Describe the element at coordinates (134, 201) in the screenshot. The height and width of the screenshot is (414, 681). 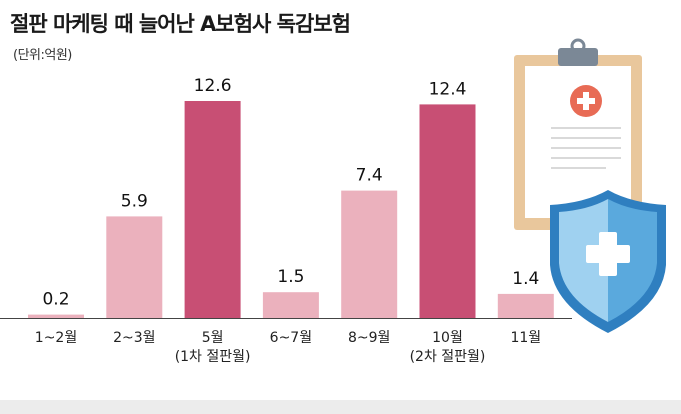
I see `value-label-2: 5.9` at that location.